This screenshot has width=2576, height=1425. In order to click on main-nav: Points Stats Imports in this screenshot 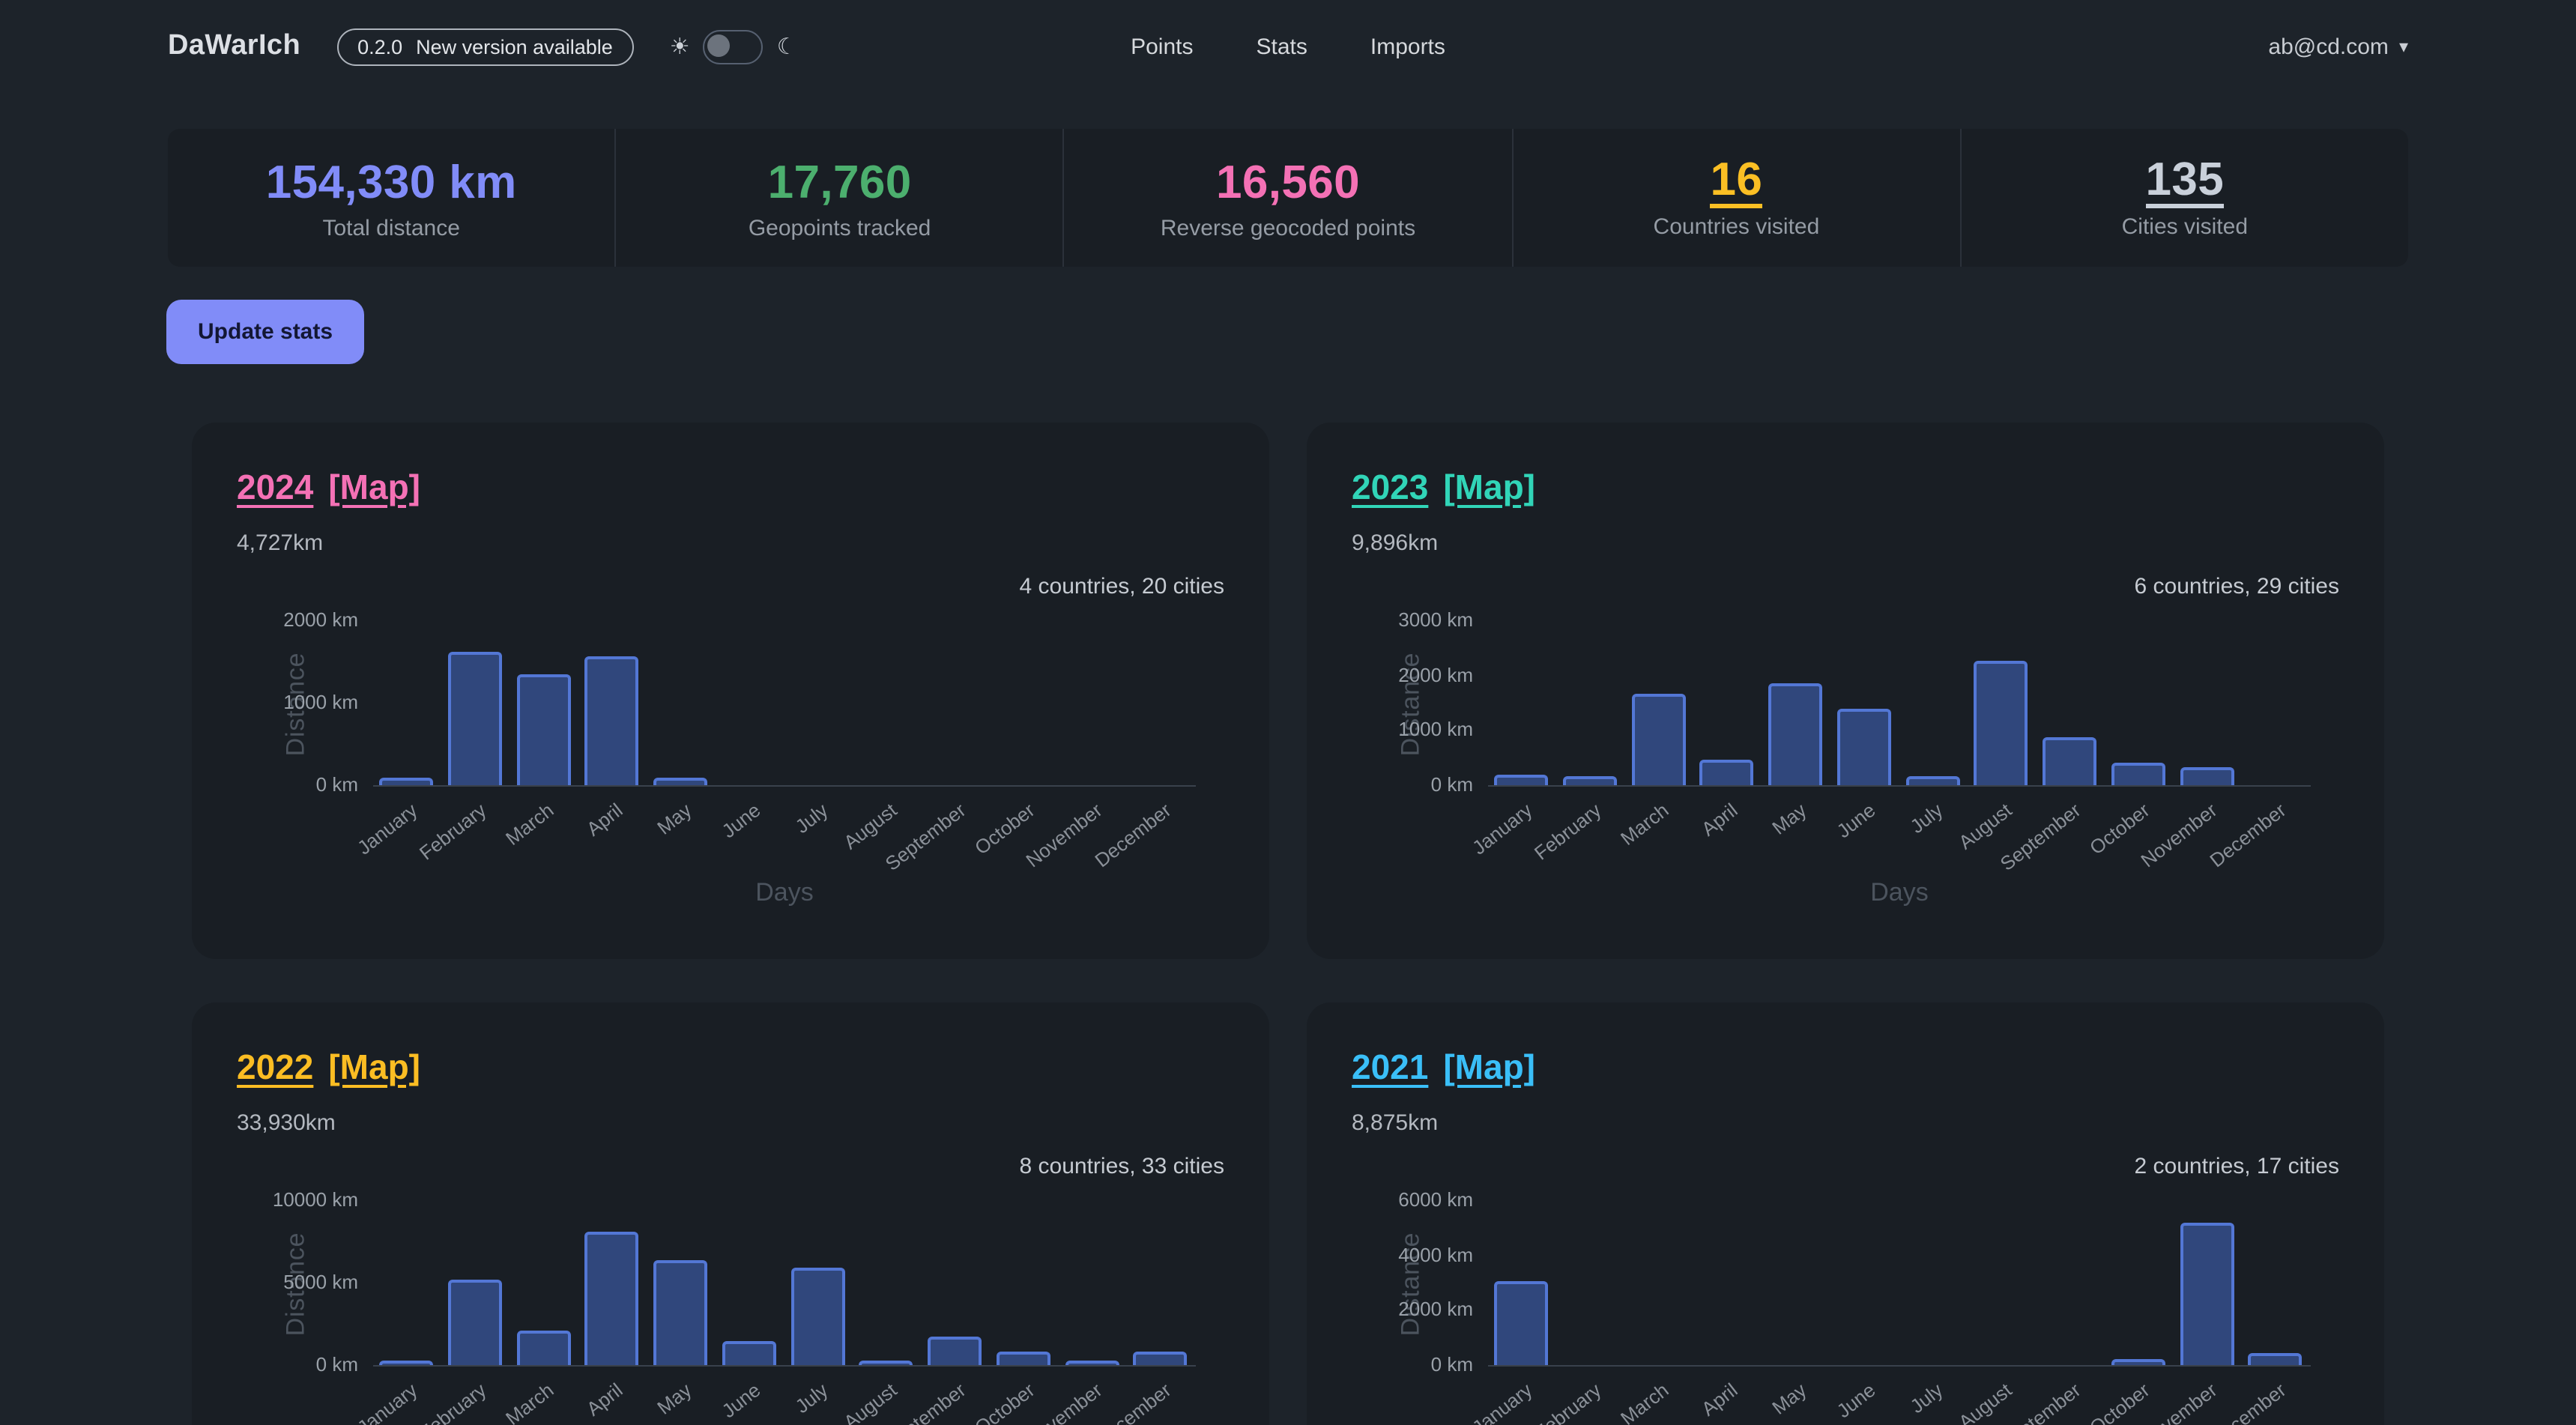, I will do `click(1288, 46)`.